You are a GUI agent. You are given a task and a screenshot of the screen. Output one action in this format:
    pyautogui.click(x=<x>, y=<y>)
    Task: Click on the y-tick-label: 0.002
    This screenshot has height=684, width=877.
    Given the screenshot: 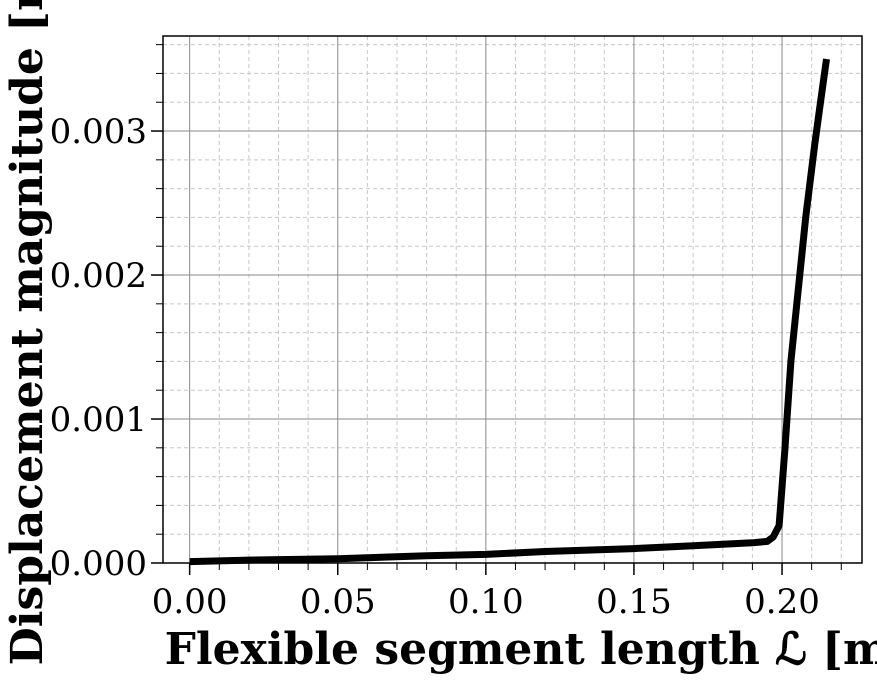 What is the action you would take?
    pyautogui.click(x=98, y=276)
    